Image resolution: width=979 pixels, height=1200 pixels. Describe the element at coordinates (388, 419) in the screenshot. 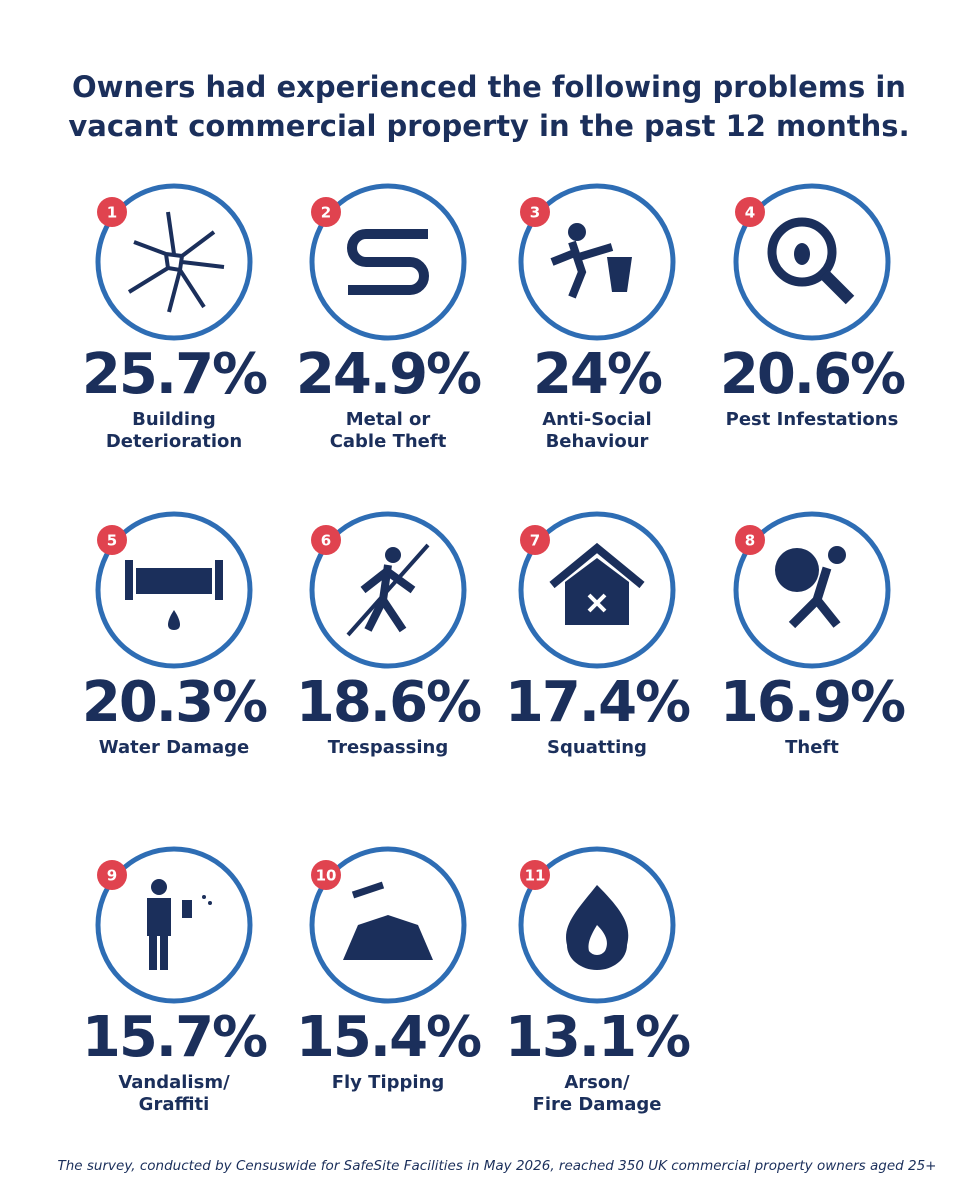

I see `item-label: Metal or` at that location.